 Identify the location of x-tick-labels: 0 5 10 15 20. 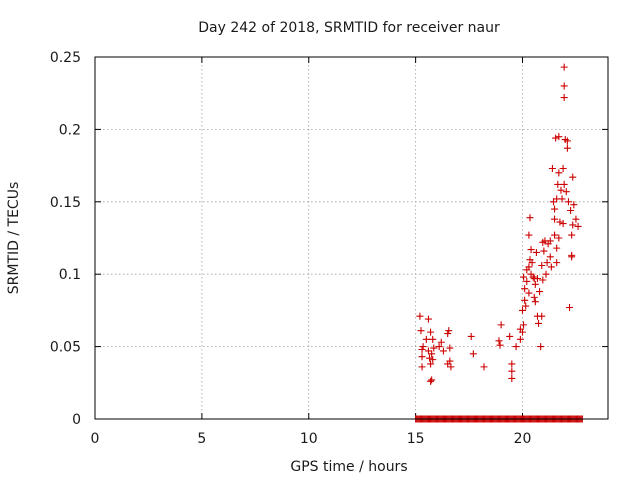
(311, 439).